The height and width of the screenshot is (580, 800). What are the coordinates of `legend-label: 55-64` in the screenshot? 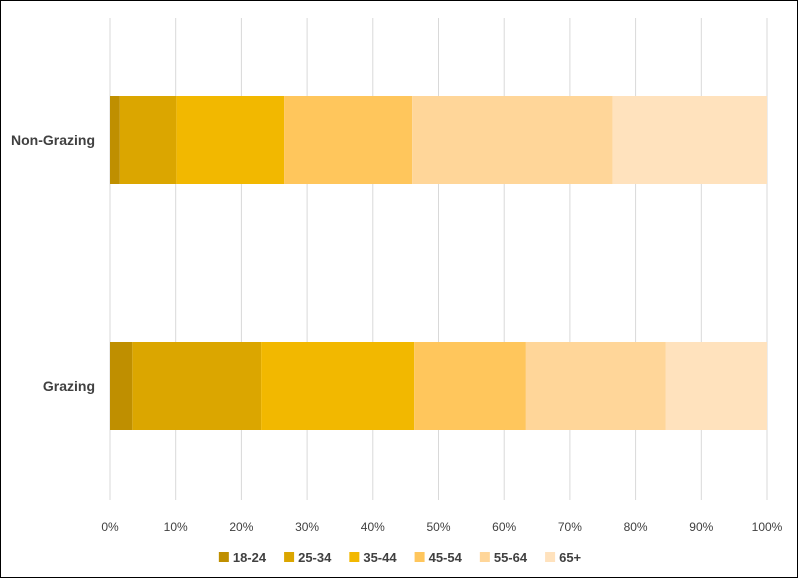 It's located at (511, 557).